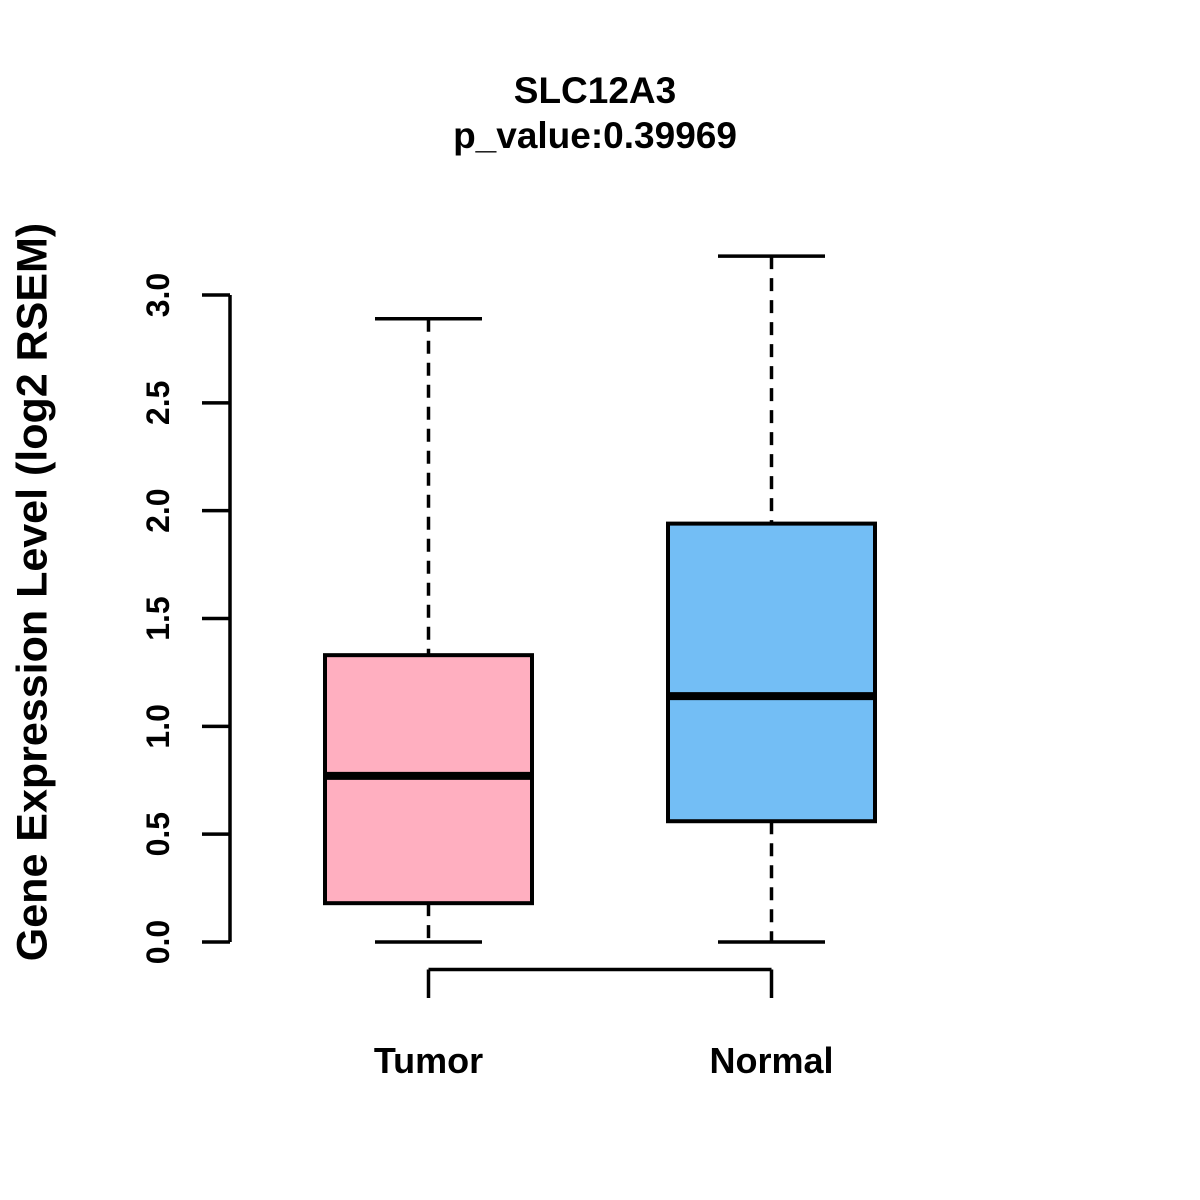  Describe the element at coordinates (158, 295) in the screenshot. I see `y-axis-tick-label: 3.0` at that location.